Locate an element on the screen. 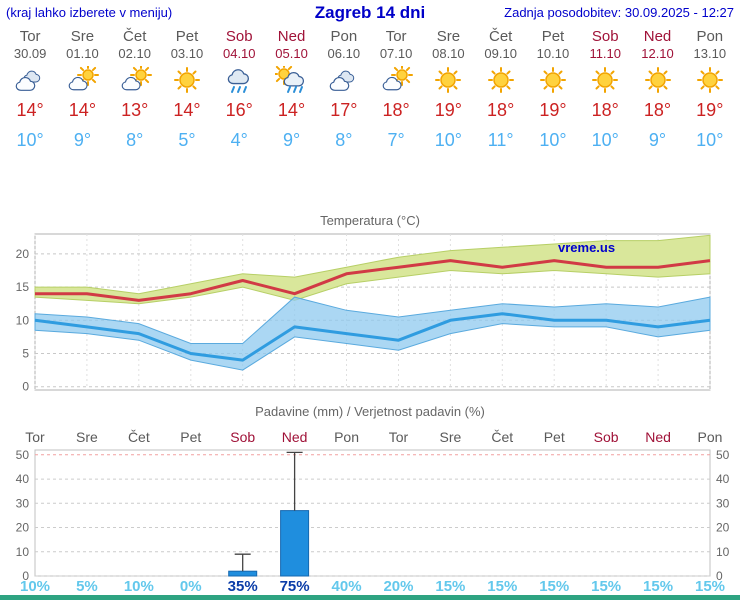 Image resolution: width=740 pixels, height=600 pixels. rain-day-label: Sre is located at coordinates (87, 437).